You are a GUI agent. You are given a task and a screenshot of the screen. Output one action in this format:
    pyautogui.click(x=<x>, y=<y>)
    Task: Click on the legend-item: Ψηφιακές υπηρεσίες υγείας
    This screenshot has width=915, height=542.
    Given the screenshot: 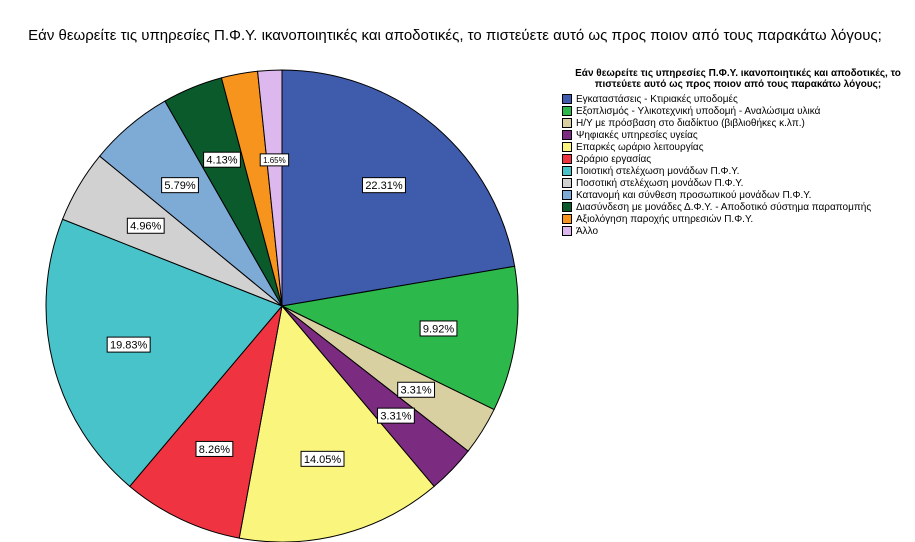 What is the action you would take?
    pyautogui.click(x=738, y=135)
    